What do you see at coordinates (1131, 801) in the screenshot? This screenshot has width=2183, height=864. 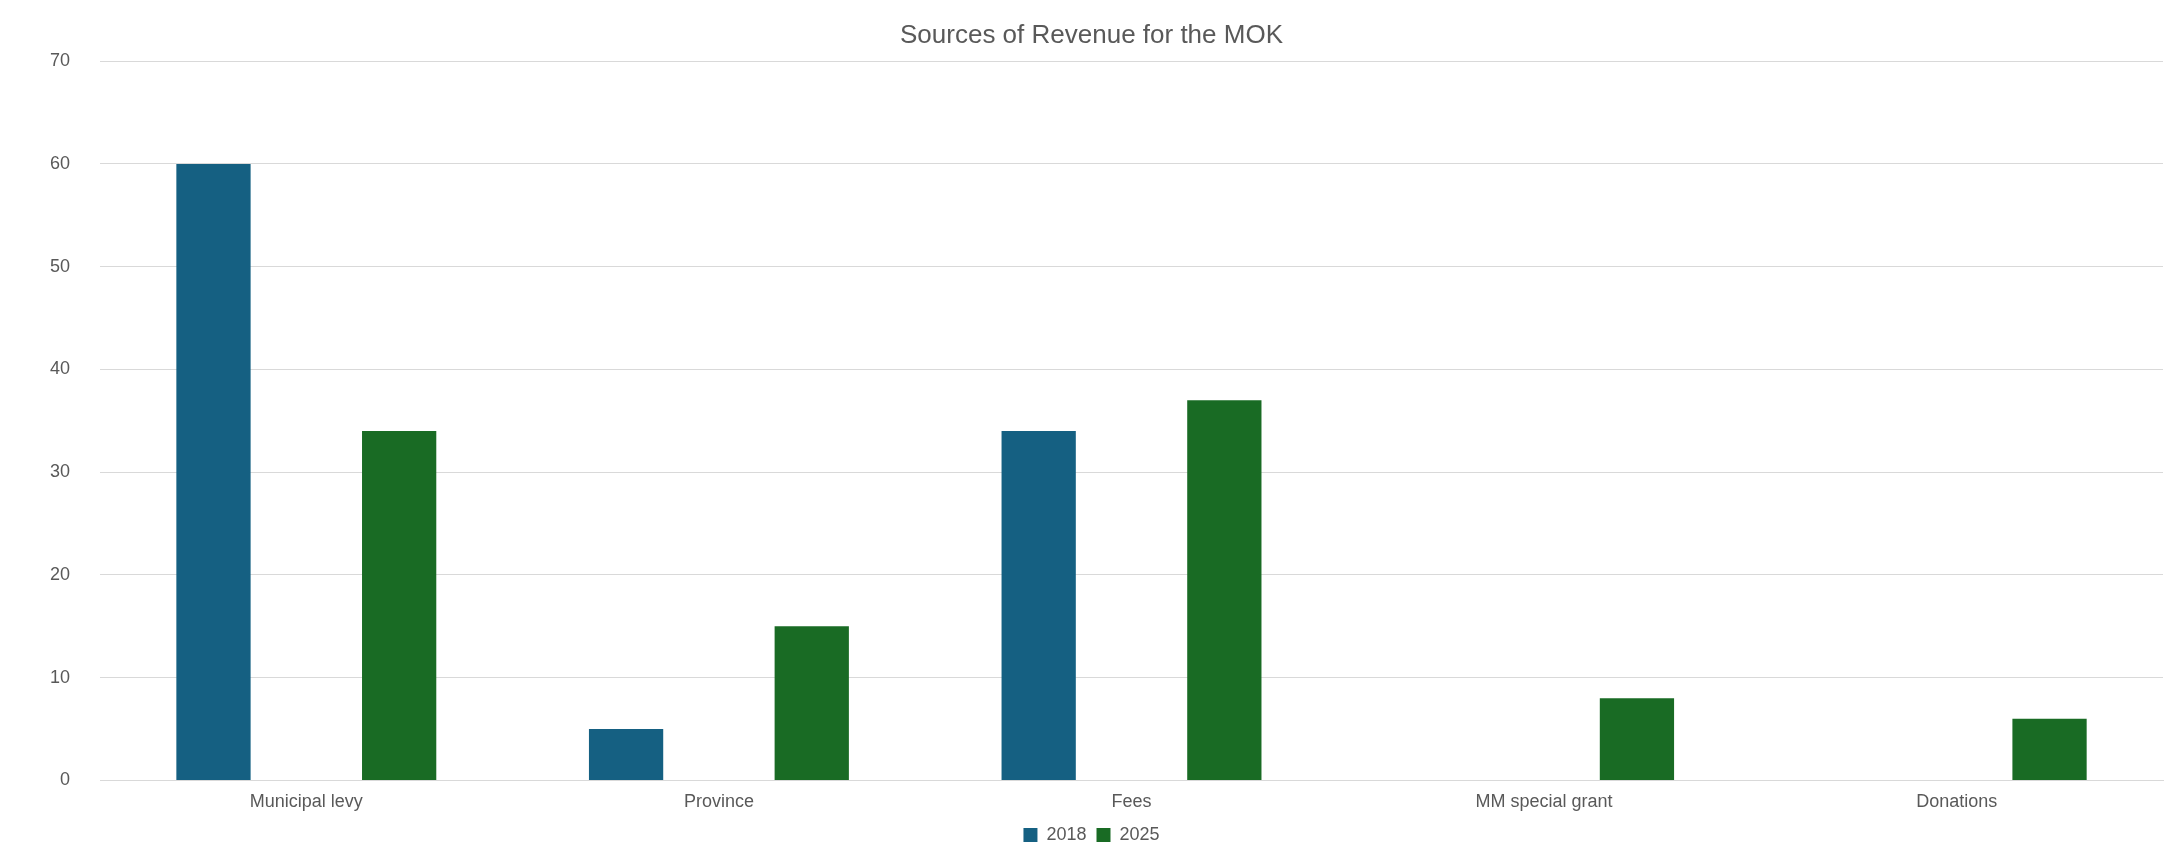 I see `x-tick-label: Fees` at bounding box center [1131, 801].